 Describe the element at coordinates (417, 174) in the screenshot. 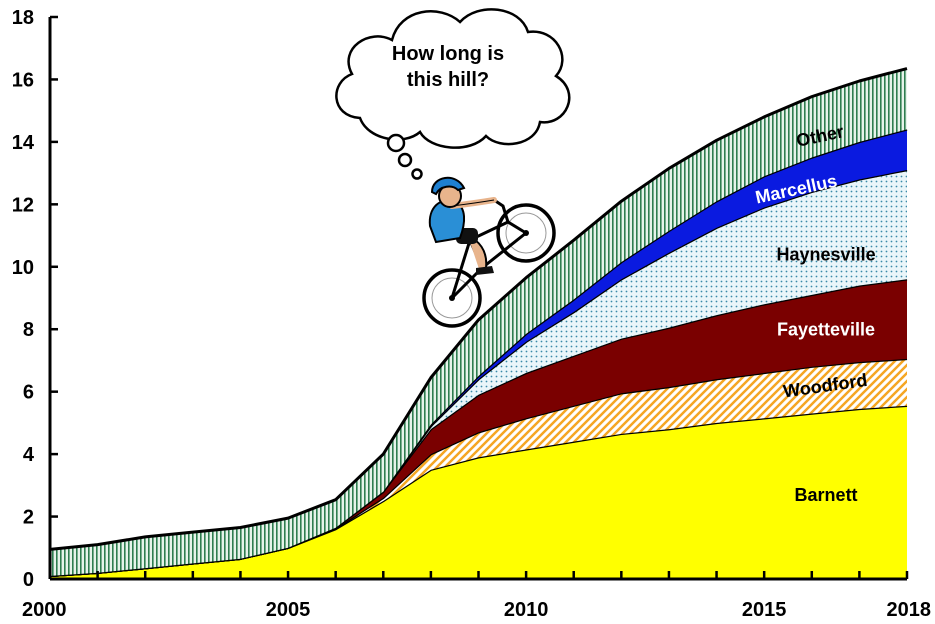

I see `thought-dot-small` at that location.